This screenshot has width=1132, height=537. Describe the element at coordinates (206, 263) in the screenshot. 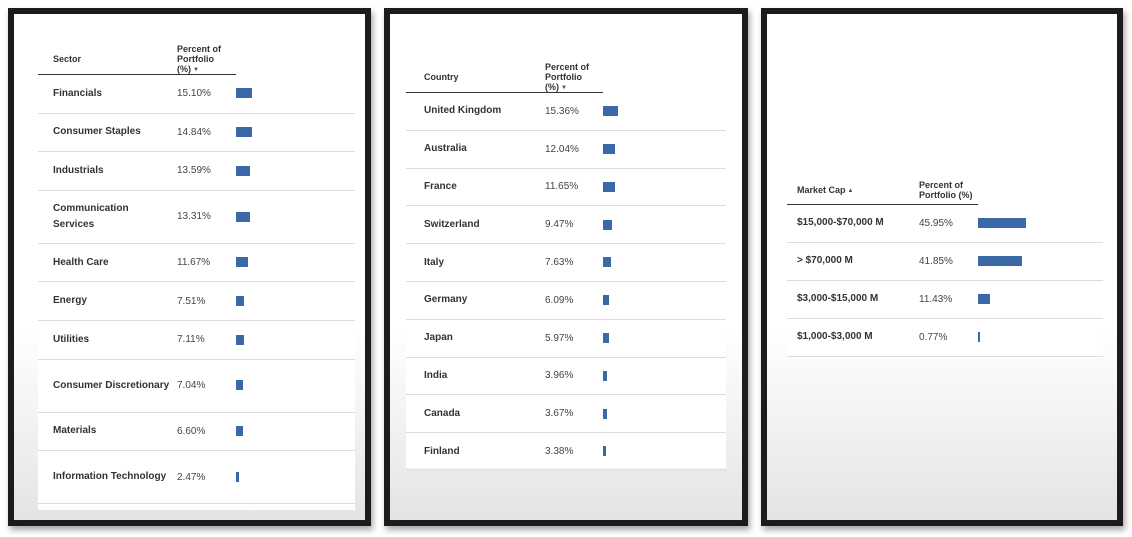

I see `row-percent: 11.67%` at that location.